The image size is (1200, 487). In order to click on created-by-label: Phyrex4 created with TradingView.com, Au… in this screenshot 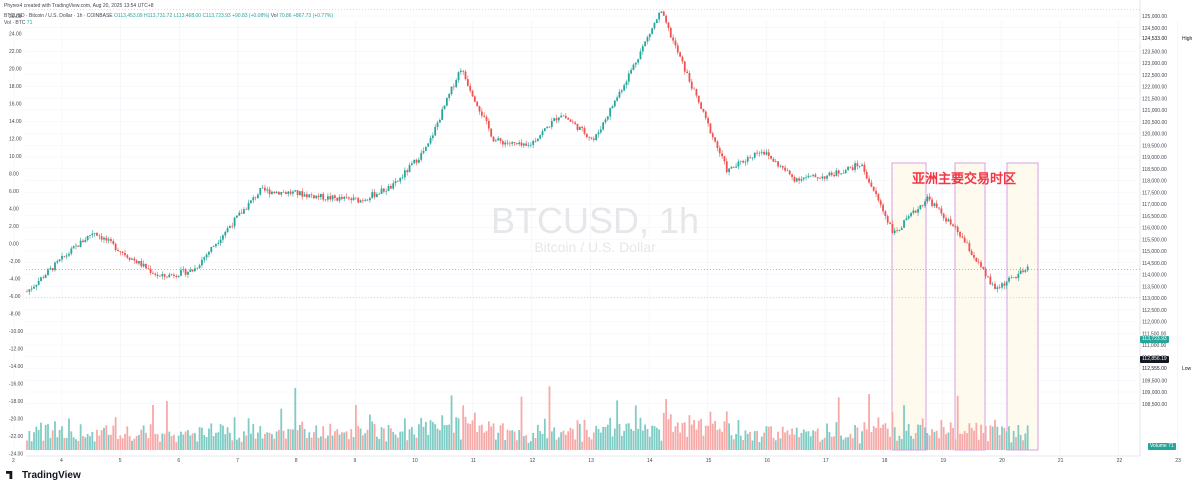, I will do `click(79, 6)`.